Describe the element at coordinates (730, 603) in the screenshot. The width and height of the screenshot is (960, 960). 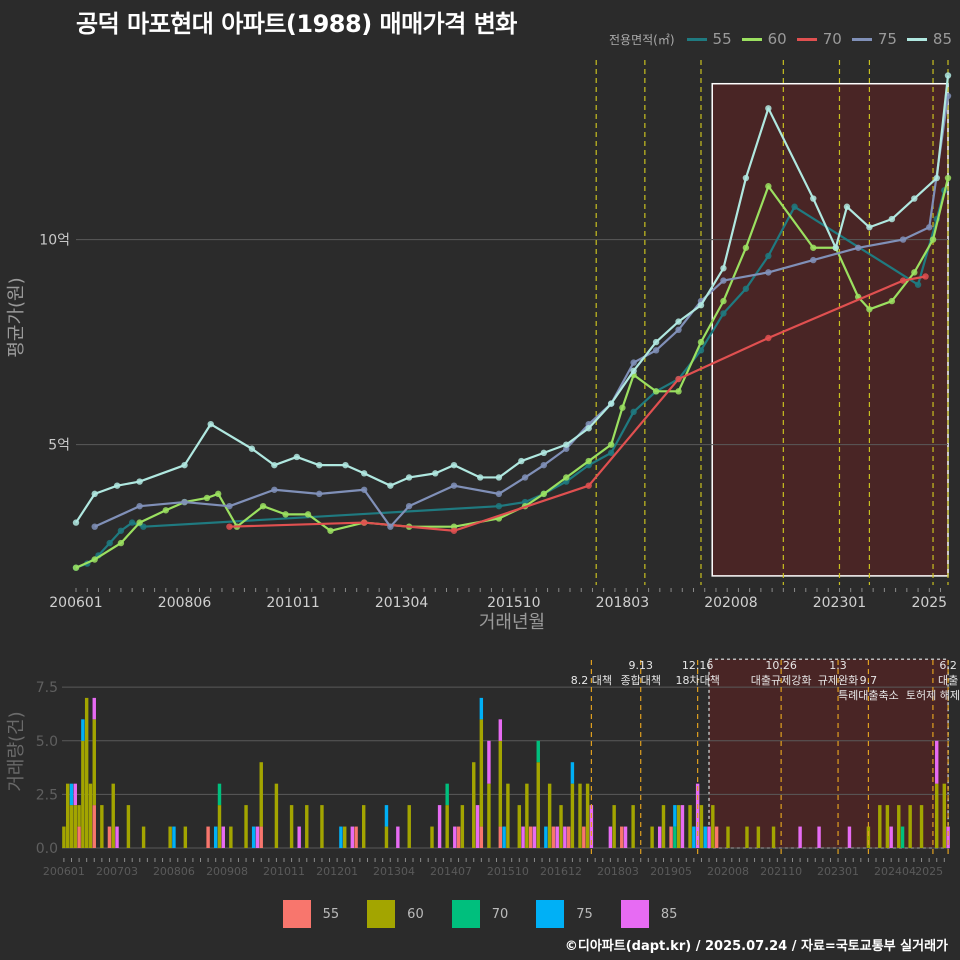
I see `x-tick-label: 202008` at that location.